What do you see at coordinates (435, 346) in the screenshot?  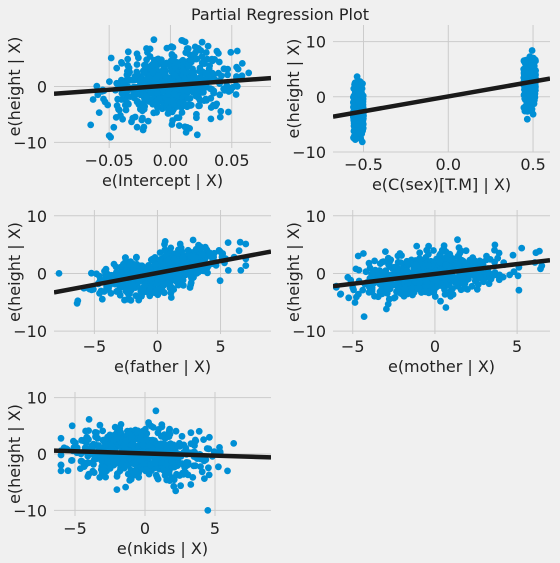 I see `x-tick-label: 0` at bounding box center [435, 346].